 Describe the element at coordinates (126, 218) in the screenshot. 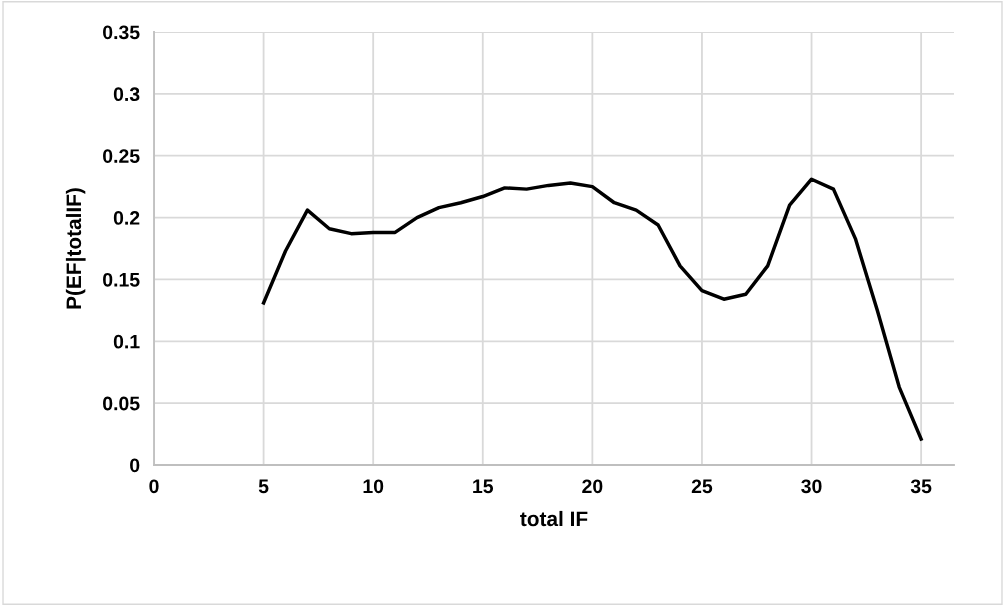

I see `y-tick-label: 0.2` at that location.